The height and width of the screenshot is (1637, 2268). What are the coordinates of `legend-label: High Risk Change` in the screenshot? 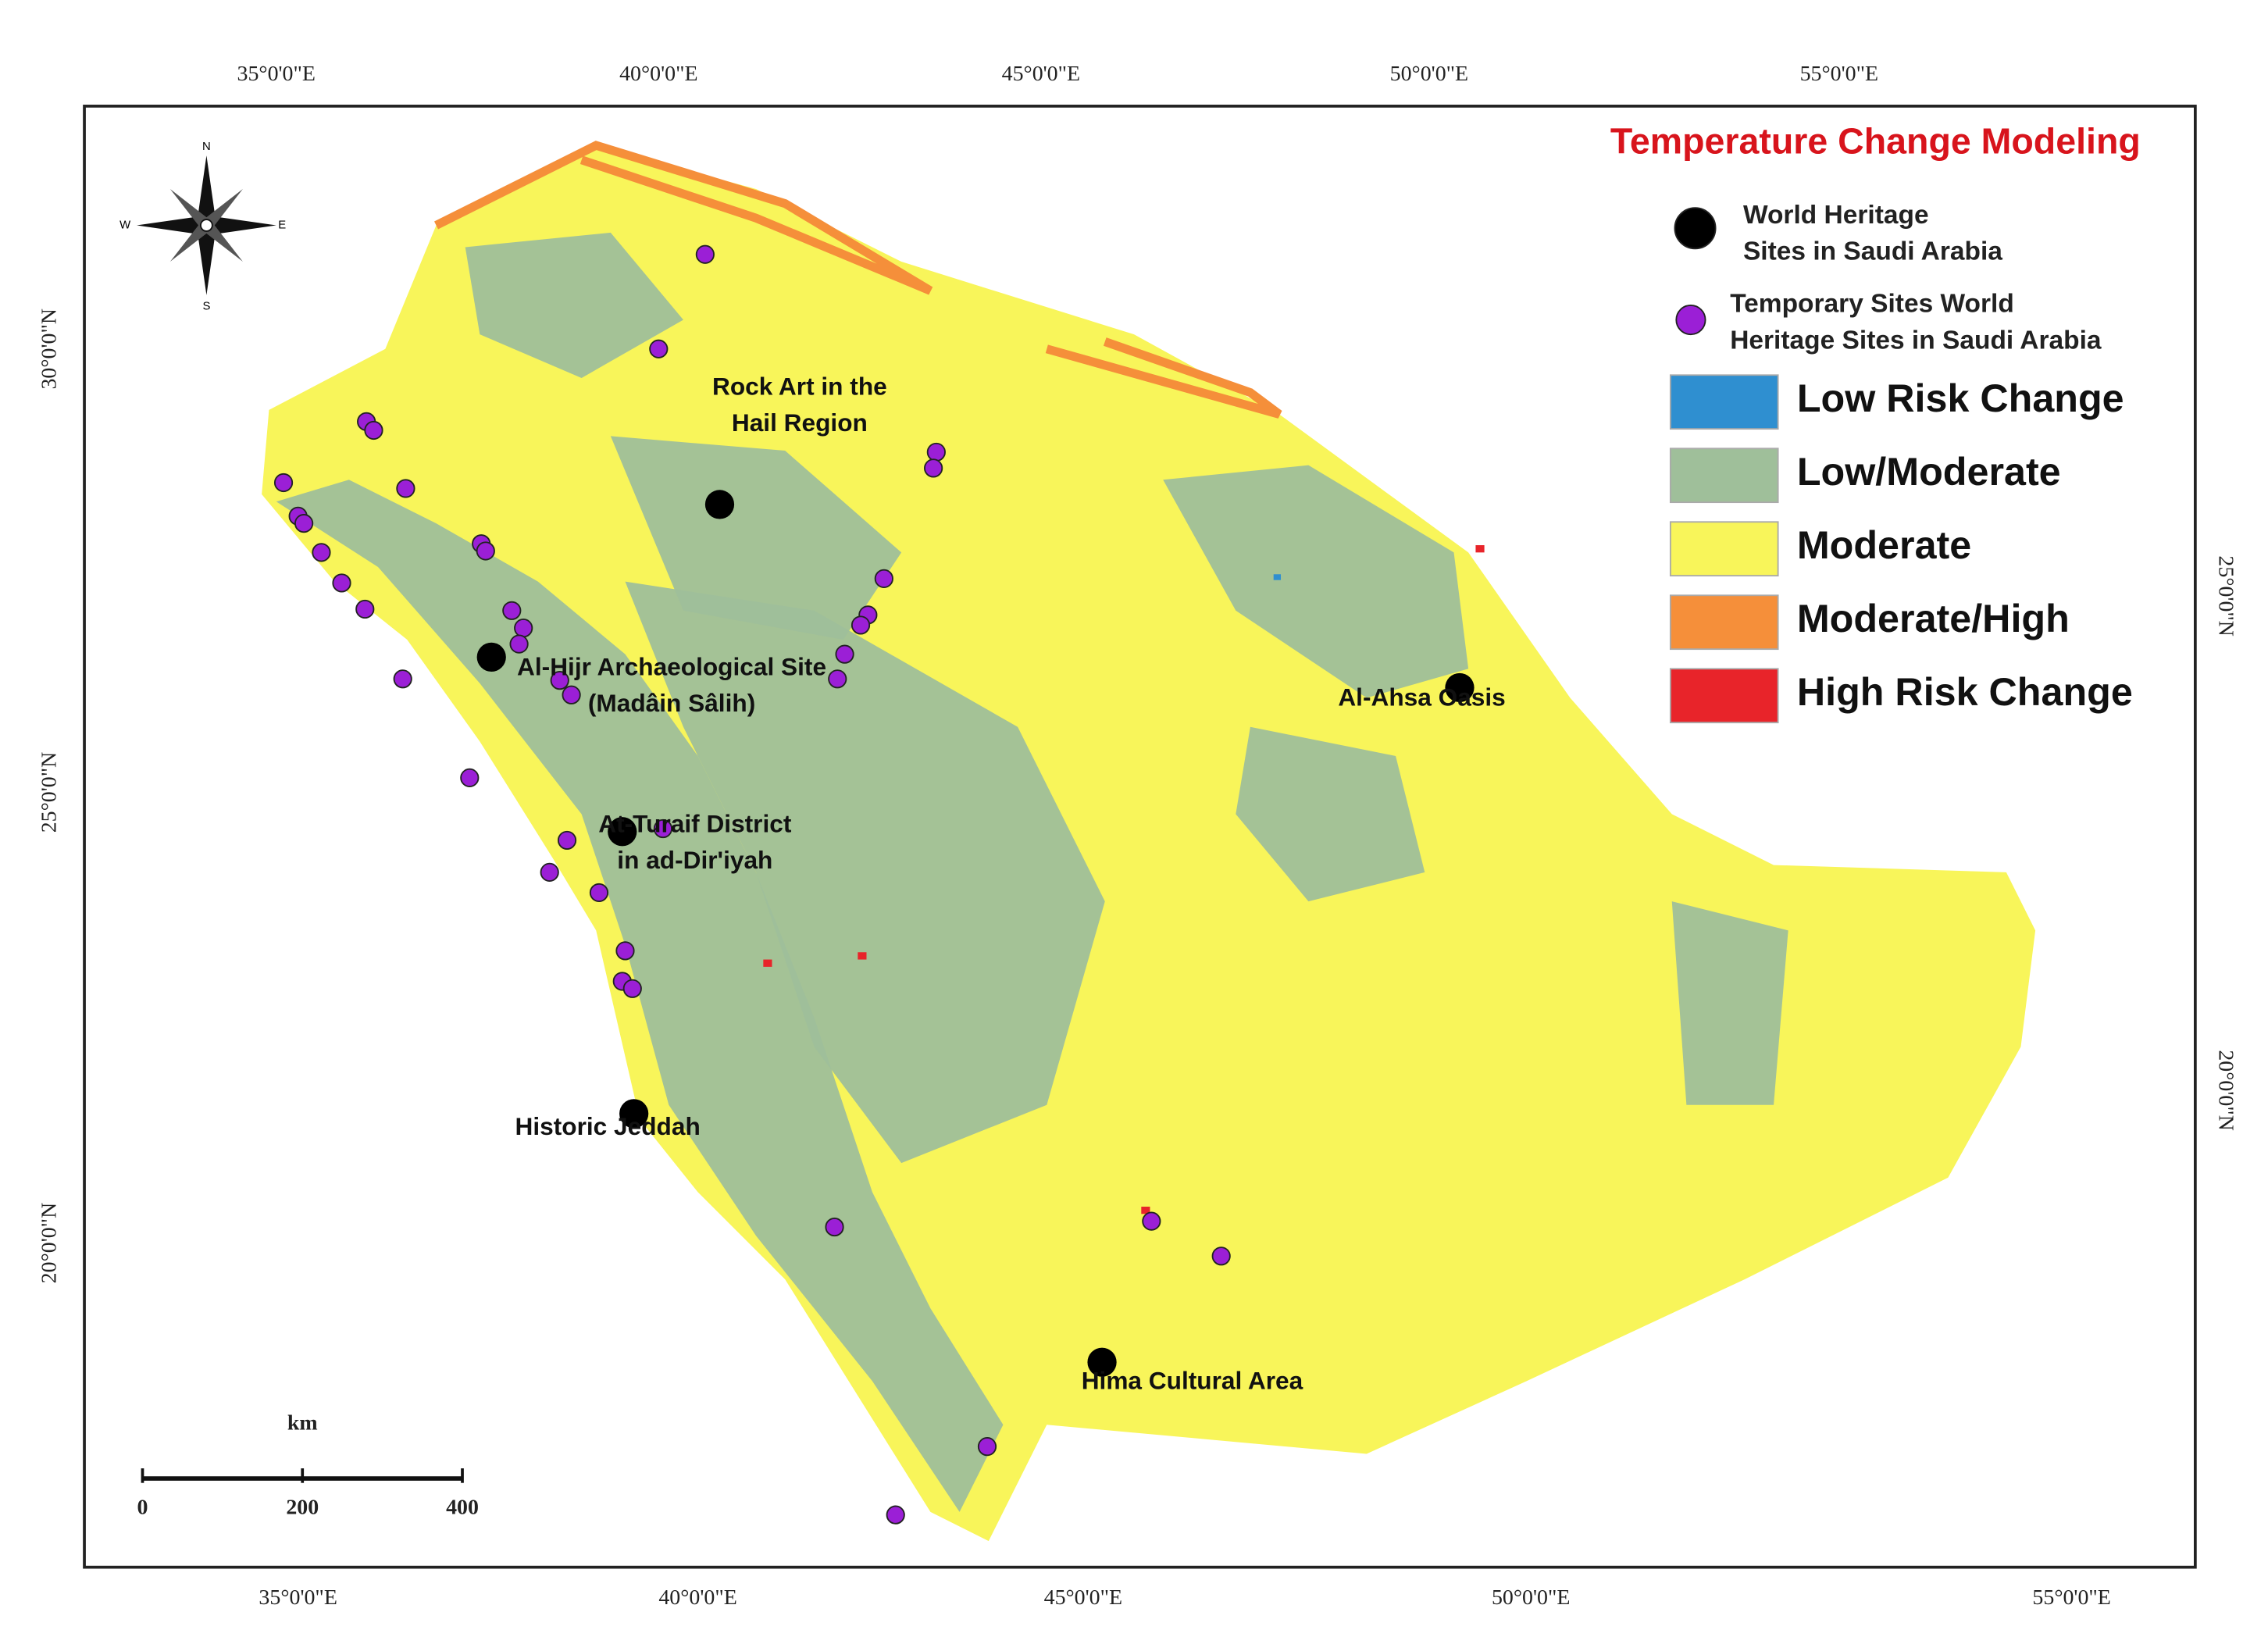 It's located at (1965, 692).